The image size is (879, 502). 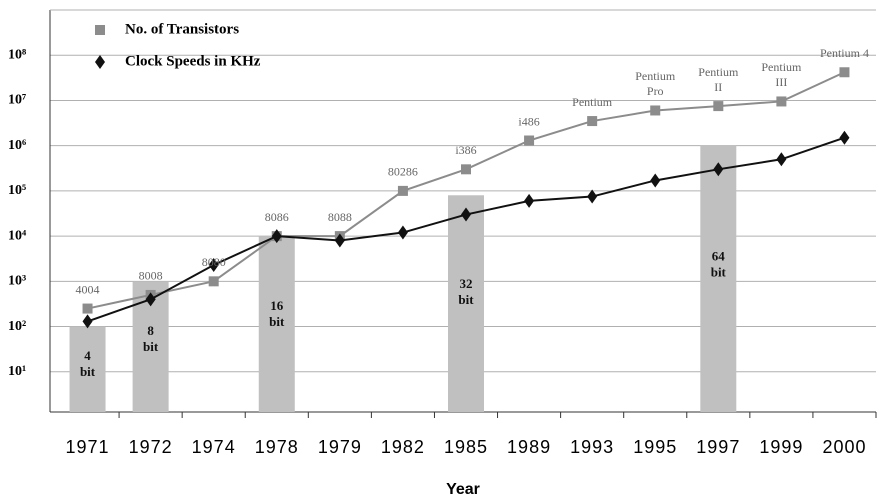 What do you see at coordinates (655, 447) in the screenshot?
I see `x-tick-label: 1995` at bounding box center [655, 447].